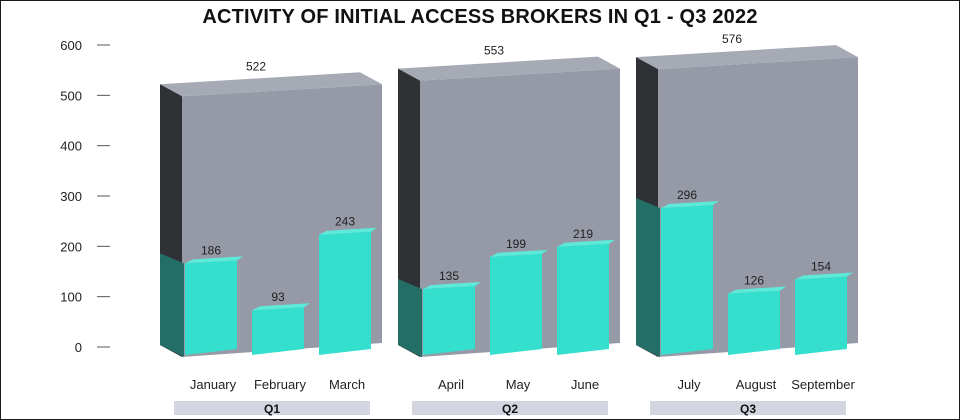  I want to click on month-value-label: 199, so click(516, 244).